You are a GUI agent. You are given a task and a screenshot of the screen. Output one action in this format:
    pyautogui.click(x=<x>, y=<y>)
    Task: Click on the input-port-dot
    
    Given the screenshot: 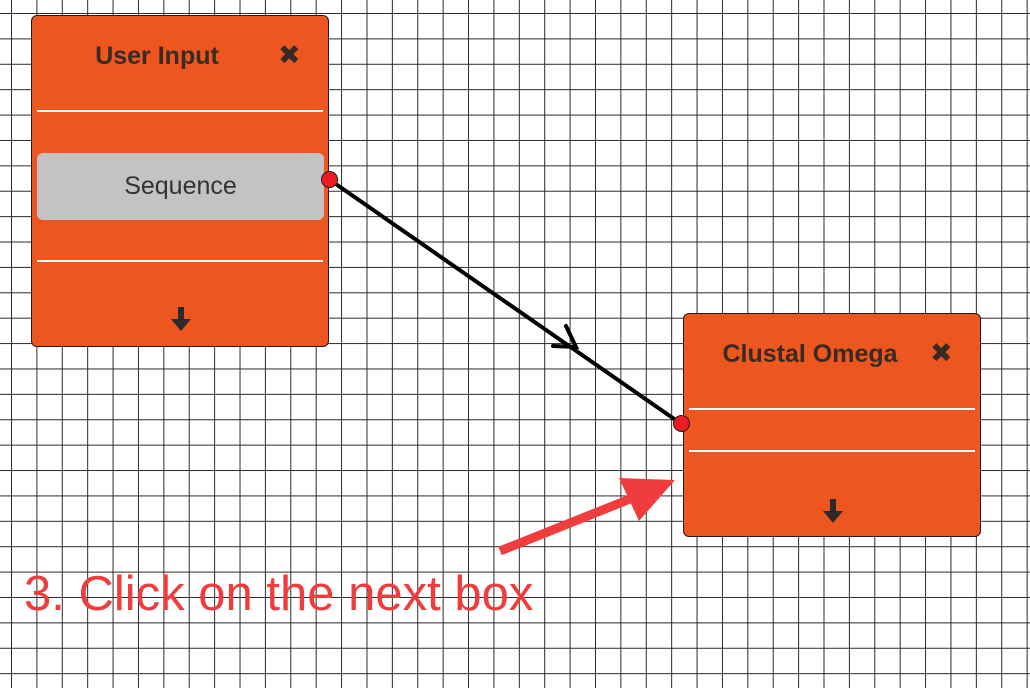 What is the action you would take?
    pyautogui.click(x=681, y=423)
    